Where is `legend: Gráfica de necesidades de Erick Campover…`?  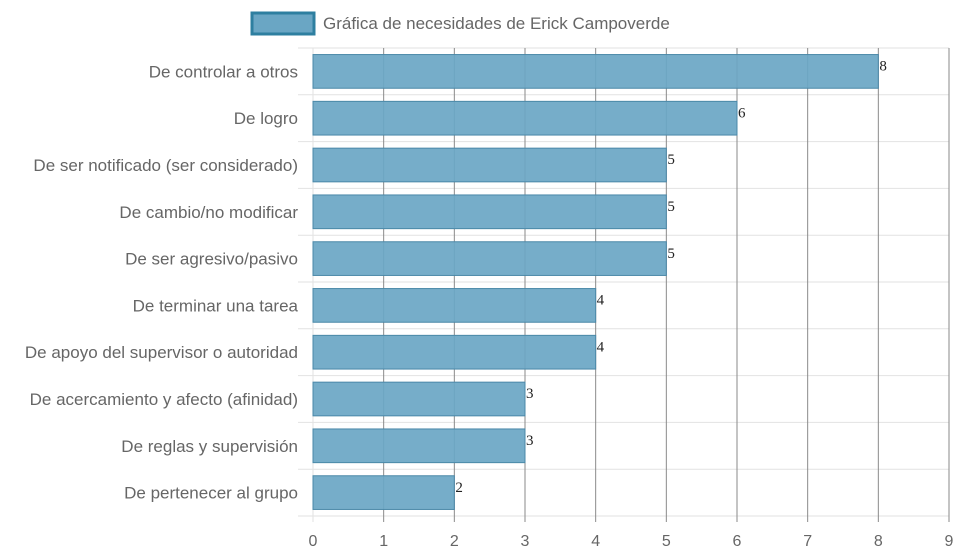
legend: Gráfica de necesidades de Erick Campover… is located at coordinates (460, 23).